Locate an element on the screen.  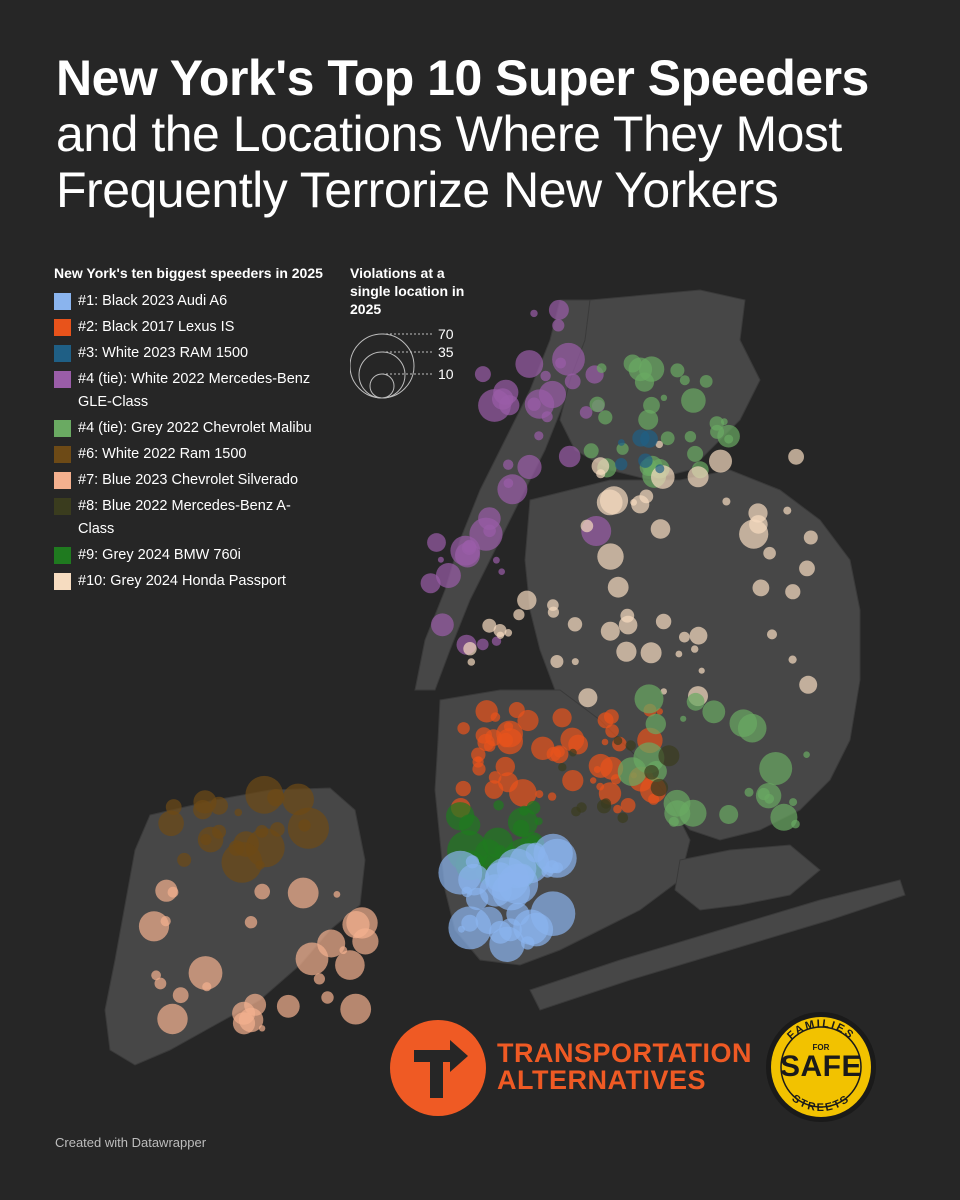
size-legend-circles: 70 35 10 is located at coordinates (402, 362).